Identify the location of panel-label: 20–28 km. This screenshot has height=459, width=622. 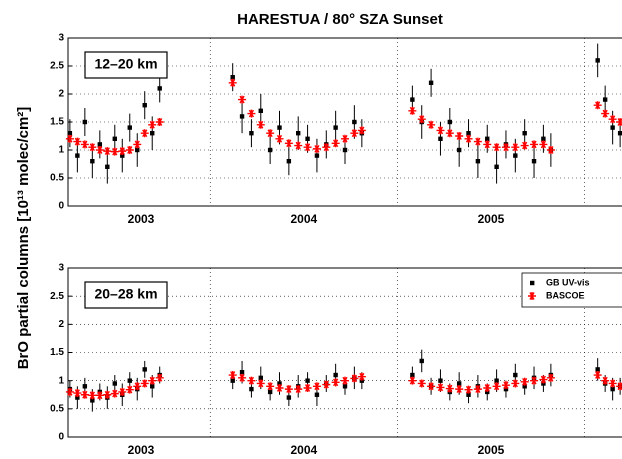
(125, 294).